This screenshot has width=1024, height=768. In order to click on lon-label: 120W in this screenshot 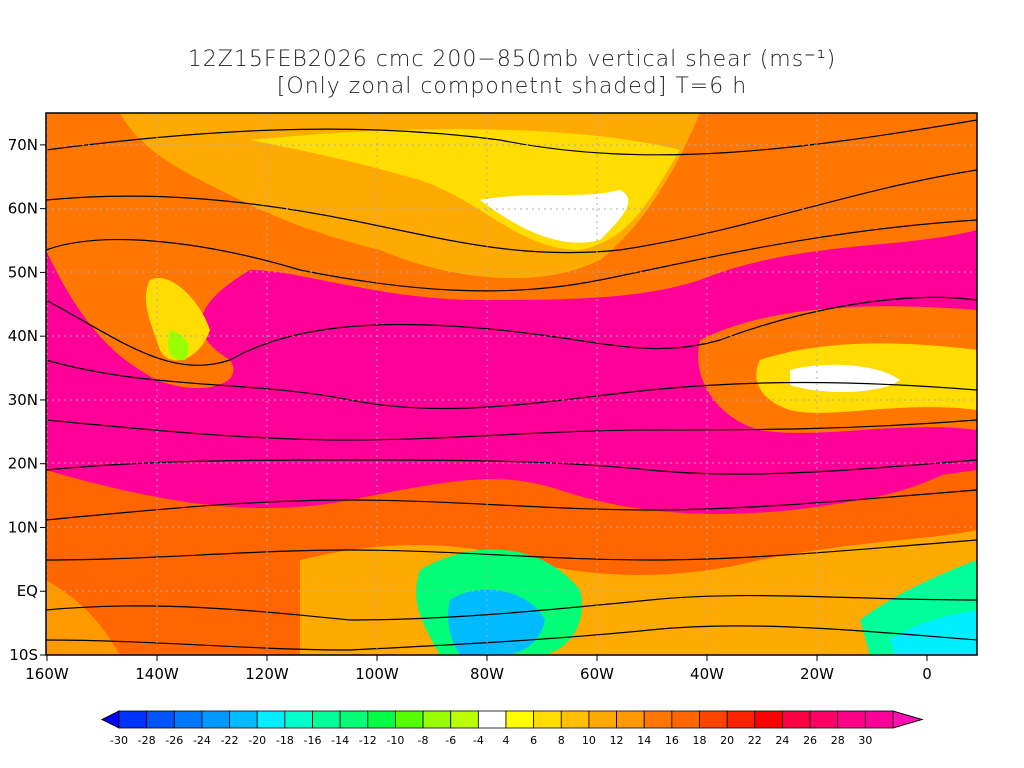, I will do `click(267, 674)`.